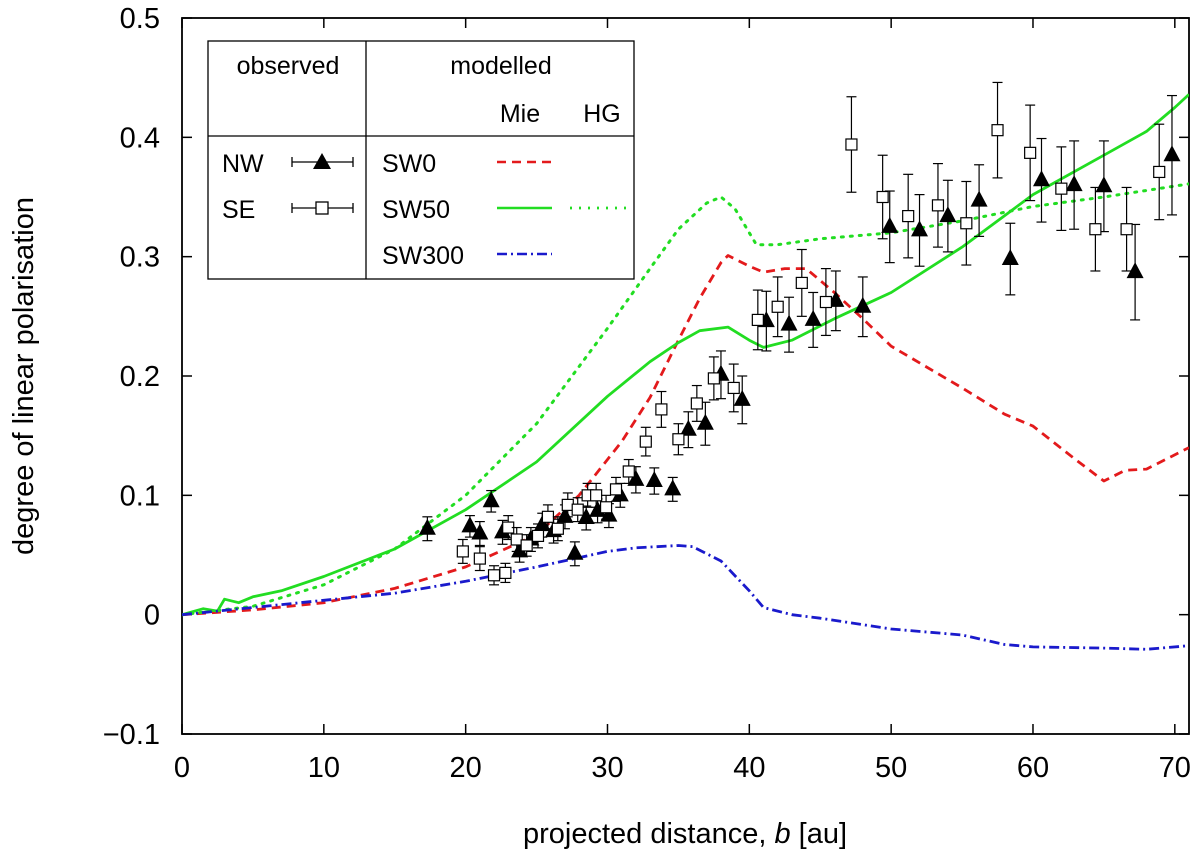 The image size is (1200, 856). I want to click on y-tick-label: 0, so click(152, 616).